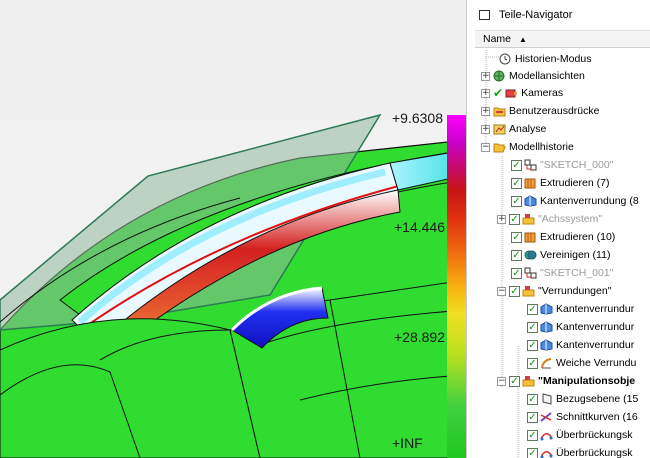 Image resolution: width=650 pixels, height=458 pixels. Describe the element at coordinates (597, 399) in the screenshot. I see `tree-item-label: Bezugsebene (15` at that location.